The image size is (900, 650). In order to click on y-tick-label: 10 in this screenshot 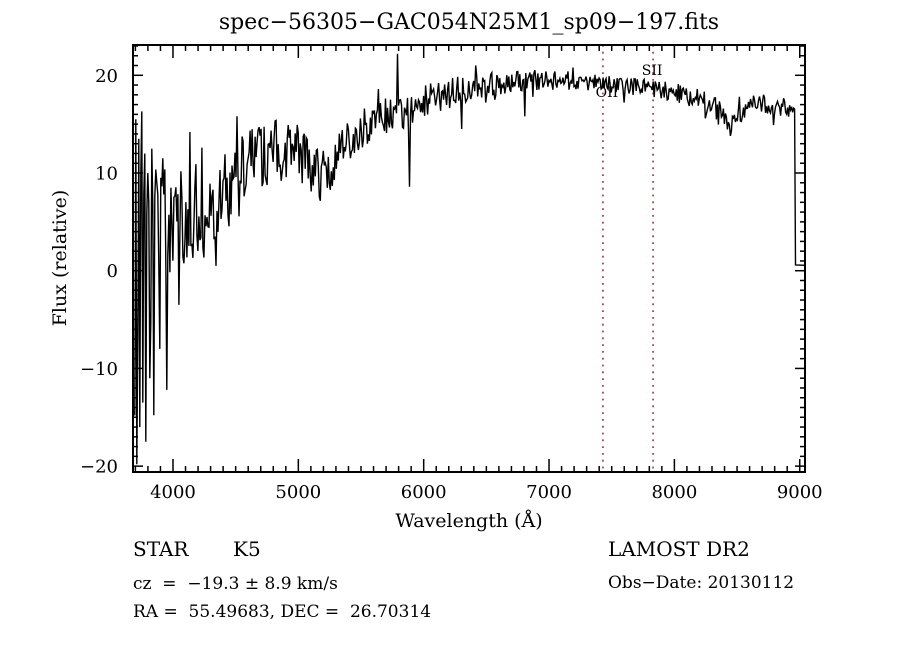, I will do `click(106, 174)`.